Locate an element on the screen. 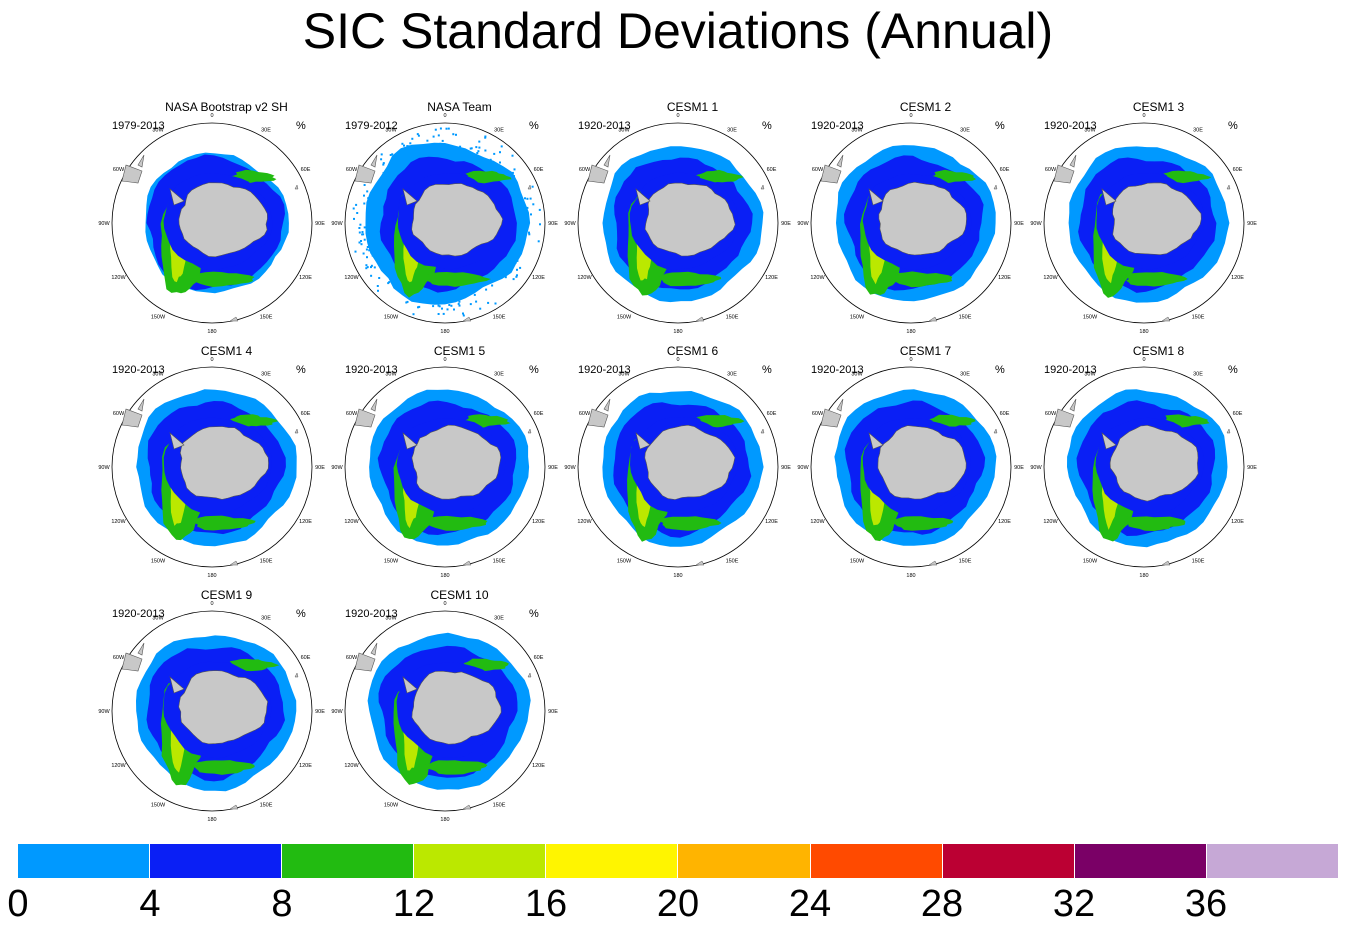  longitude-label: 150E is located at coordinates (732, 562).